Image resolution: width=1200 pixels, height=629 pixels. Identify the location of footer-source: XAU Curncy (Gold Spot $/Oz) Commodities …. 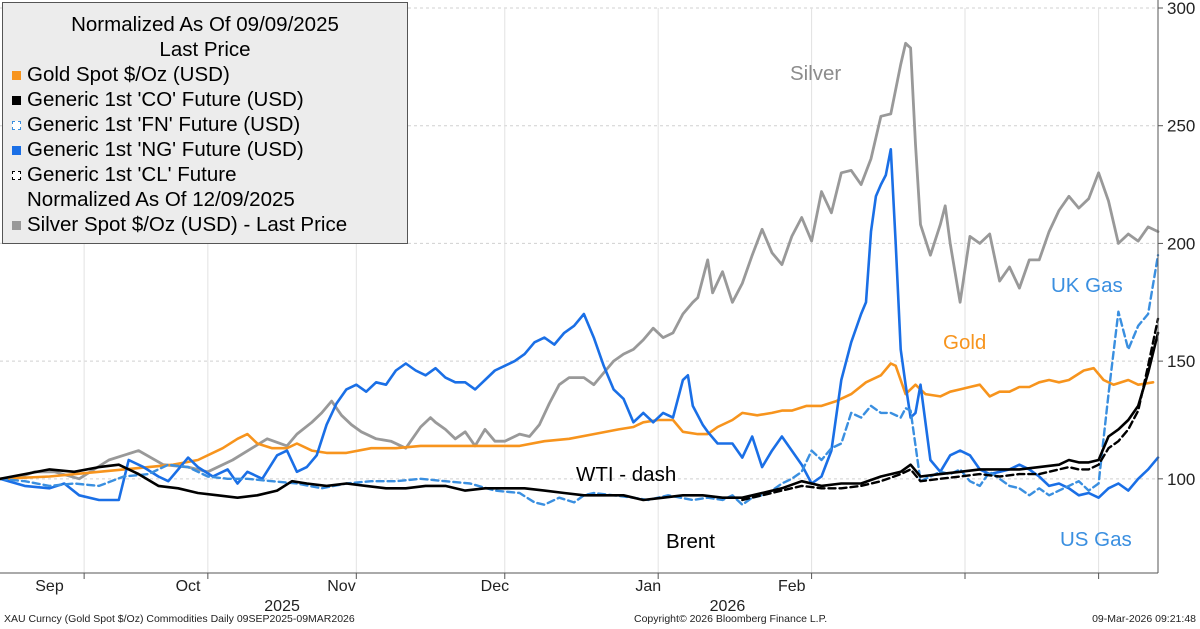
(179, 619).